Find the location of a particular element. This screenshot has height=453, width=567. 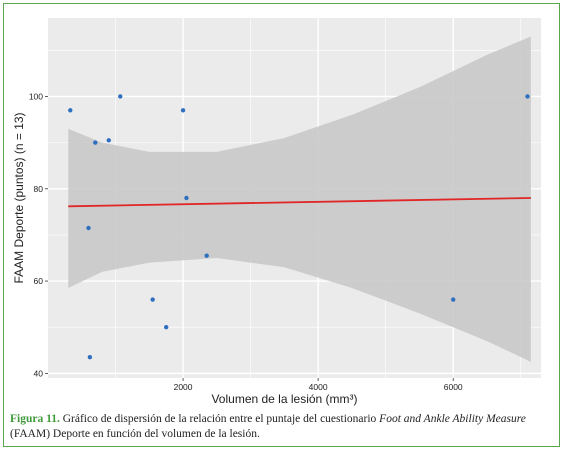

caption-italic: Foot and Ankle Ability Measure is located at coordinates (452, 419).